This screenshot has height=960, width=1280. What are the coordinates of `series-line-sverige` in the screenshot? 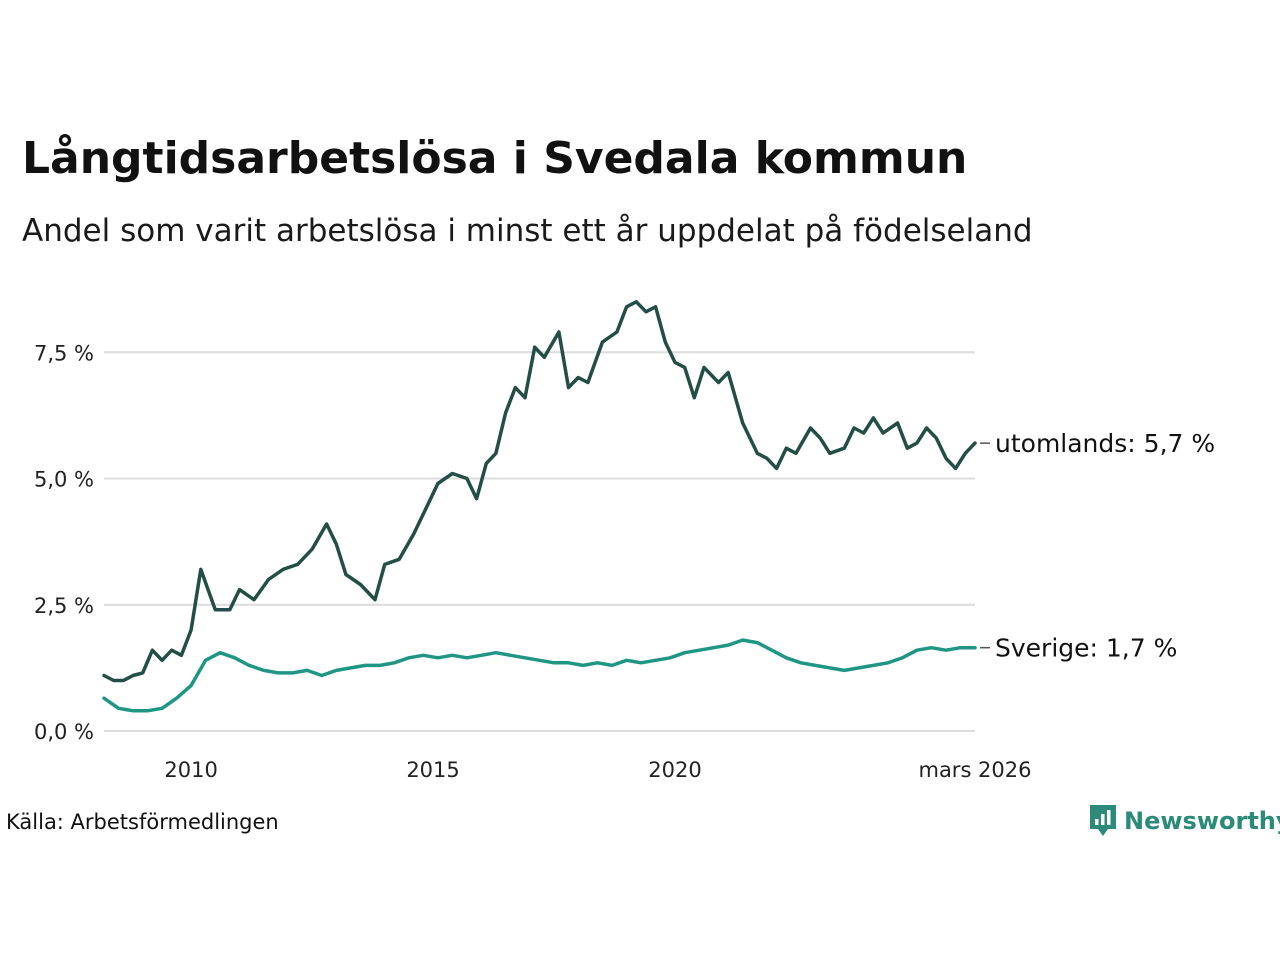 It's located at (539, 675).